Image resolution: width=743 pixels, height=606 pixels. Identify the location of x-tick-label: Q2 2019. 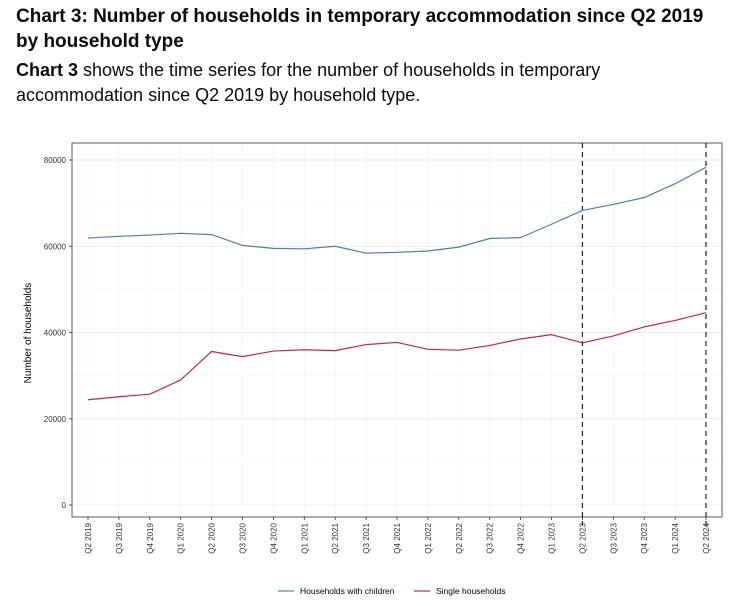
(88, 537).